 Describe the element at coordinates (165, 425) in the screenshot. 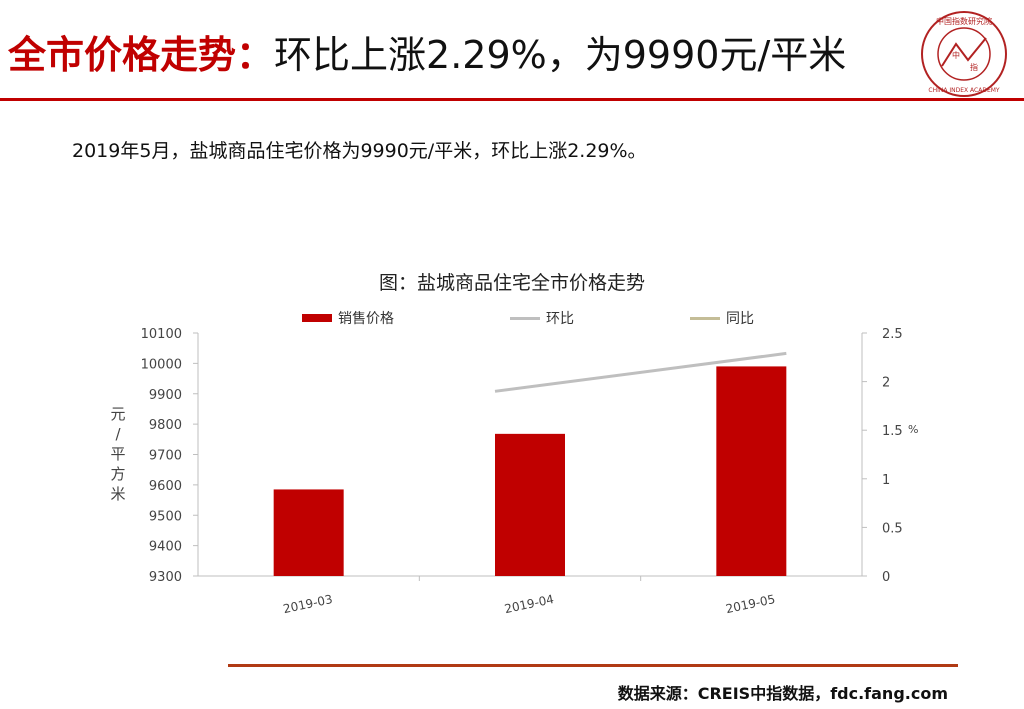

I see `y-tick-label: 9800` at that location.